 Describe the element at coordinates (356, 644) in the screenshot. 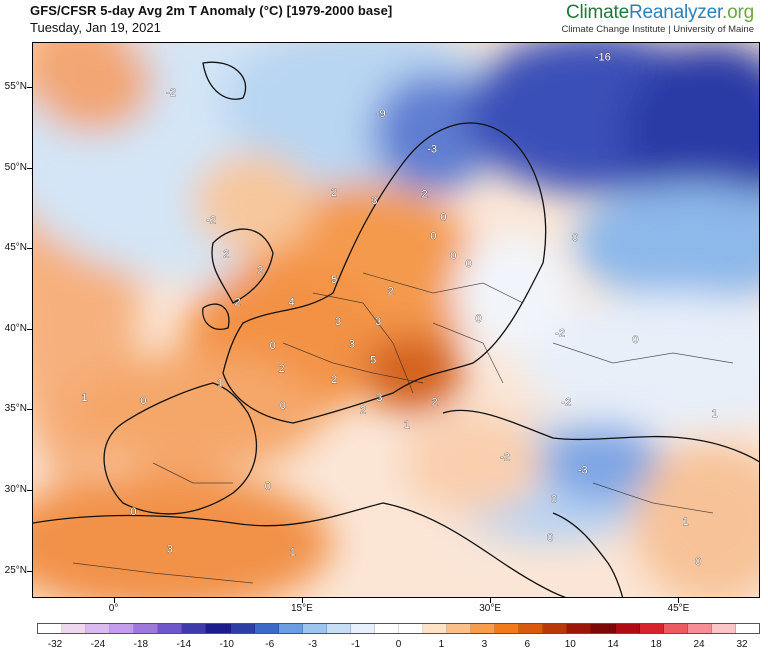

I see `colorbar-tick-label: -1` at that location.